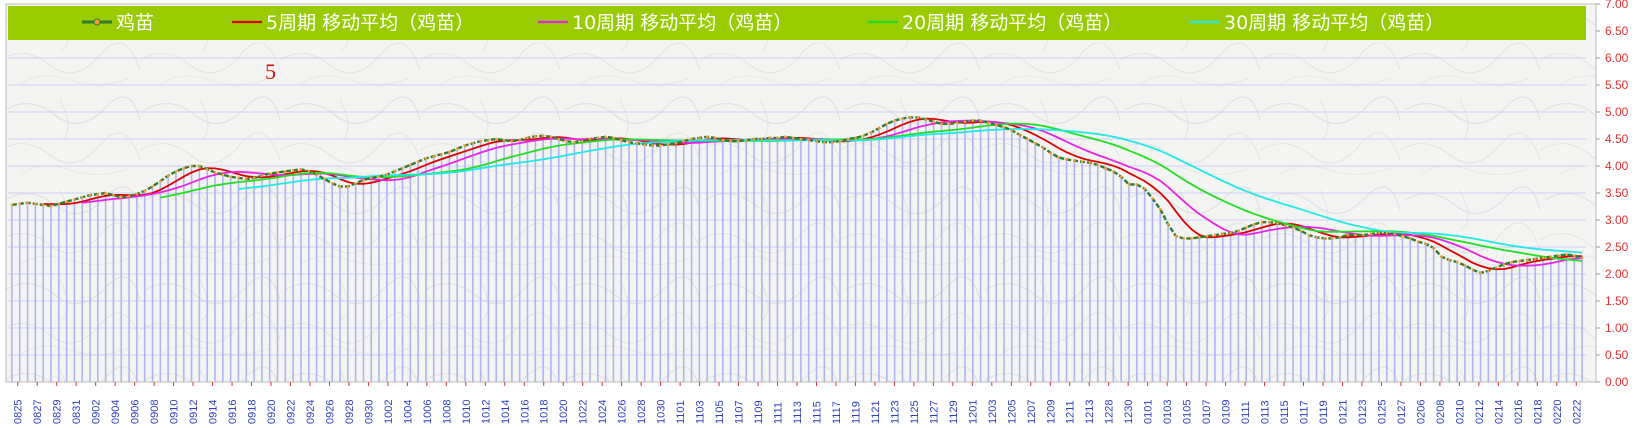  What do you see at coordinates (1285, 412) in the screenshot?
I see `x-tick-label: 0115` at bounding box center [1285, 412].